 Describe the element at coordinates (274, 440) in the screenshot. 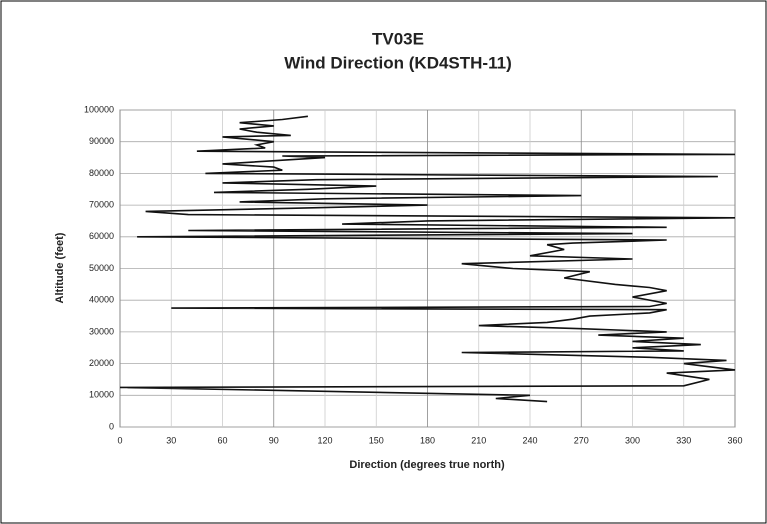

I see `x-tick-label: 90` at that location.